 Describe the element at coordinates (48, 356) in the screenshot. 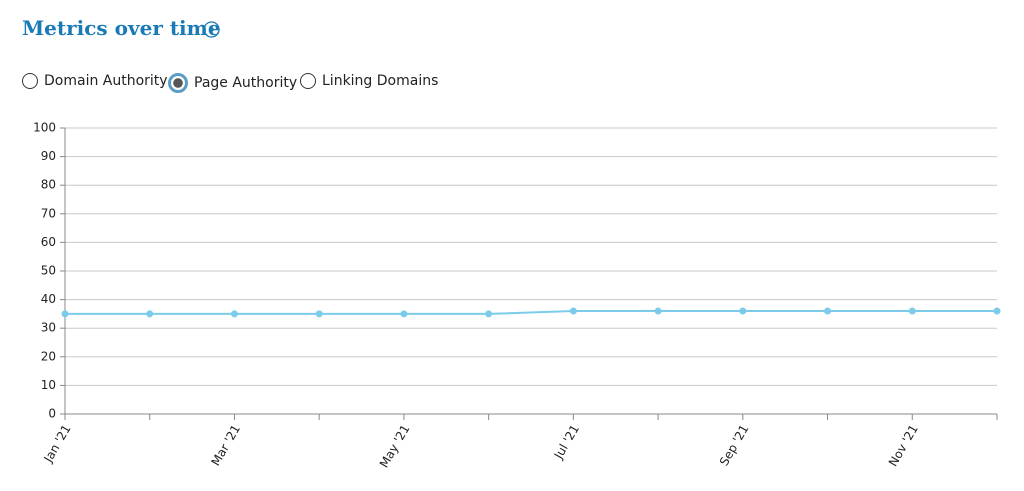

I see `y-tick-label: 20` at that location.